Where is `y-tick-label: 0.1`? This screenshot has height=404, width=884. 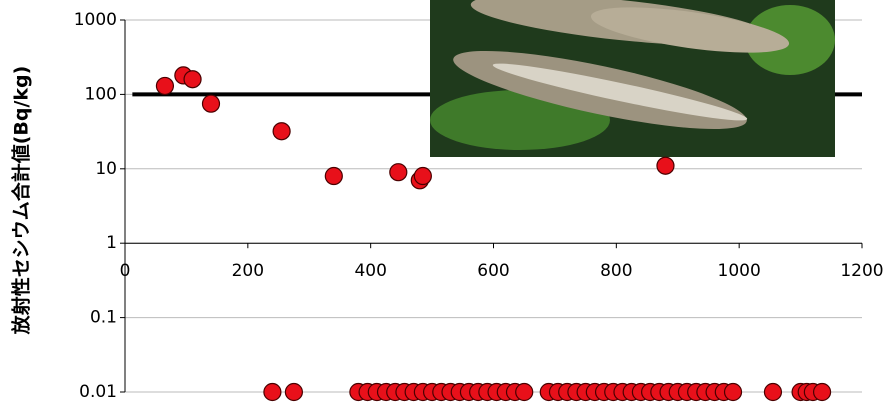
y-tick-label: 0.1 is located at coordinates (103, 318).